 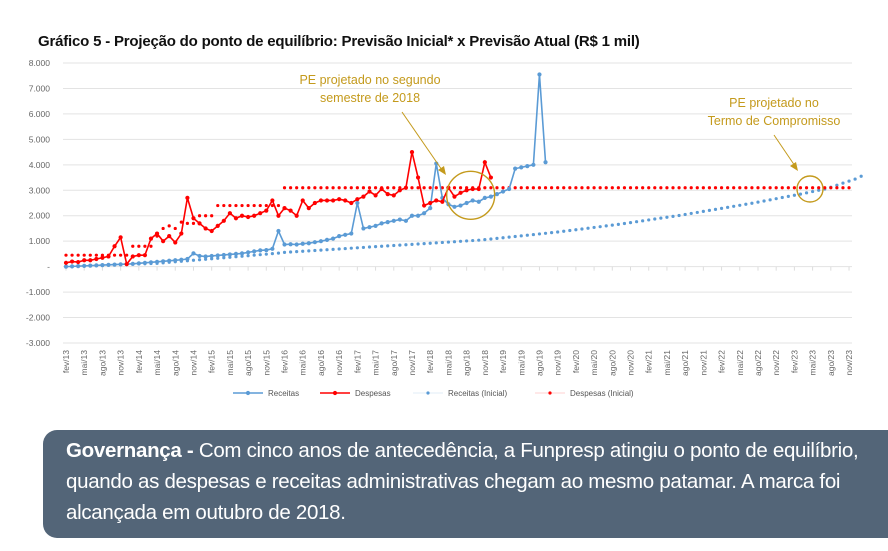 What do you see at coordinates (248, 363) in the screenshot?
I see `x-tick-label: ago/15` at bounding box center [248, 363].